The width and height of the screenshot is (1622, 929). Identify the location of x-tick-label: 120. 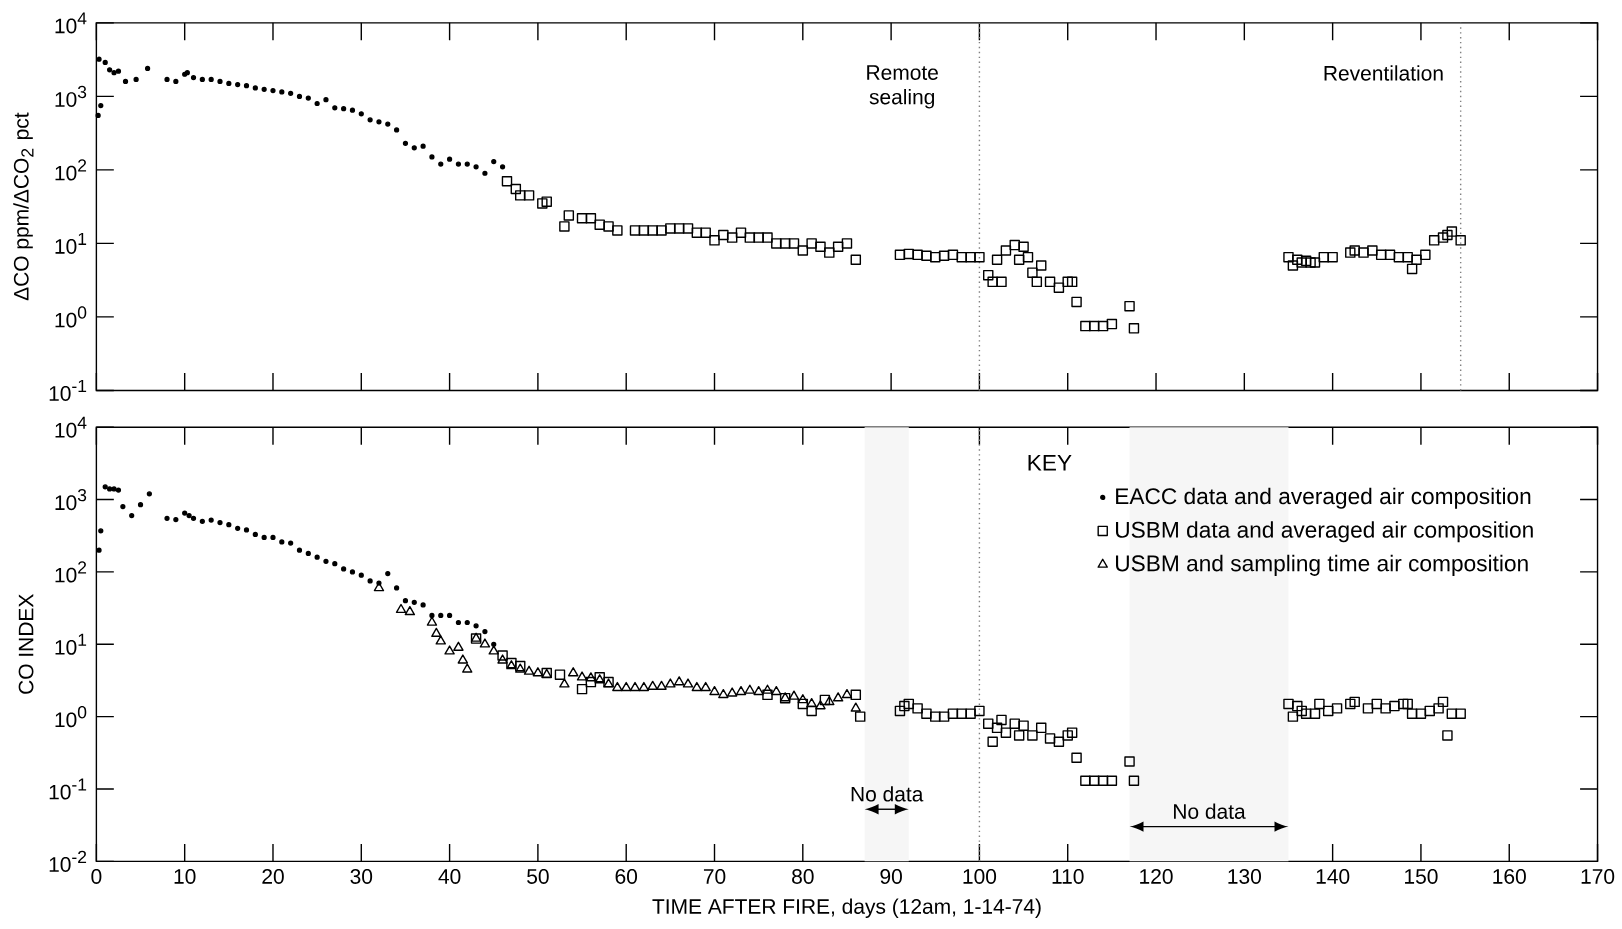
(1156, 876).